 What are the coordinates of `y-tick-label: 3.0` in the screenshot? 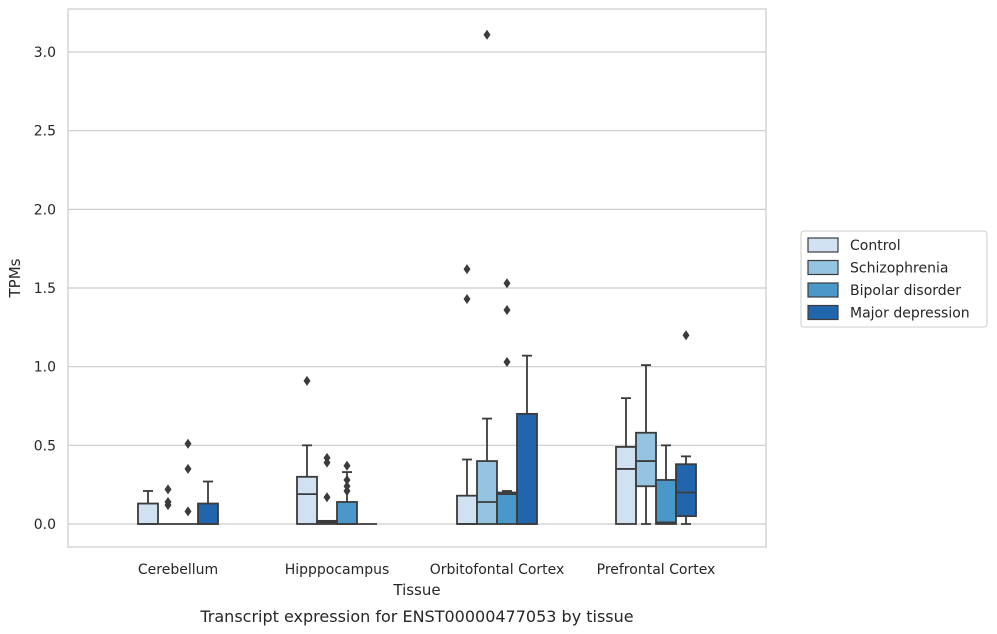 It's located at (45, 53).